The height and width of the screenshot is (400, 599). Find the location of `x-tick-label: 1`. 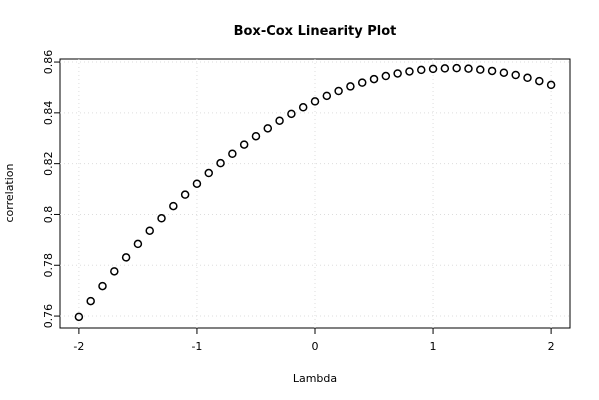

x-tick-label: 1 is located at coordinates (433, 346).